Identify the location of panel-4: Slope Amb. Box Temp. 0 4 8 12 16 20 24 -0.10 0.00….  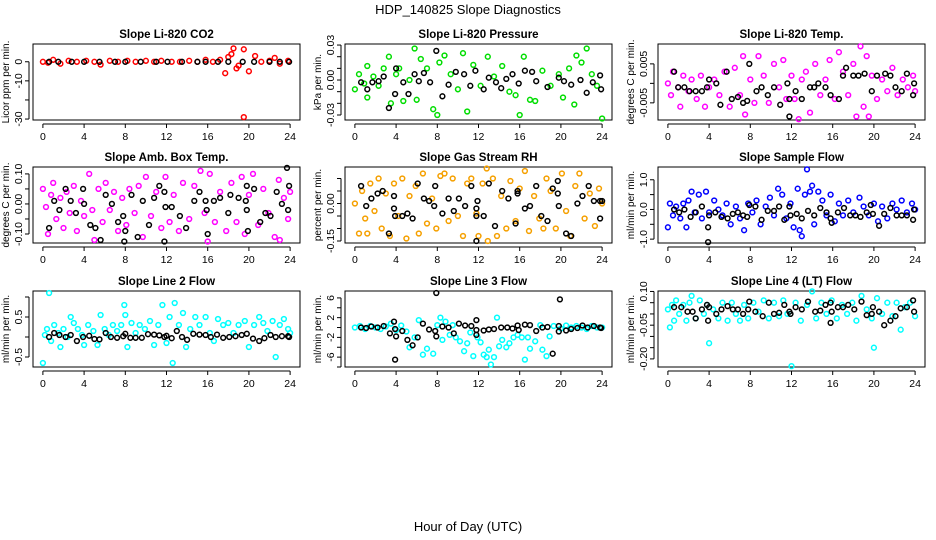
(151, 209).